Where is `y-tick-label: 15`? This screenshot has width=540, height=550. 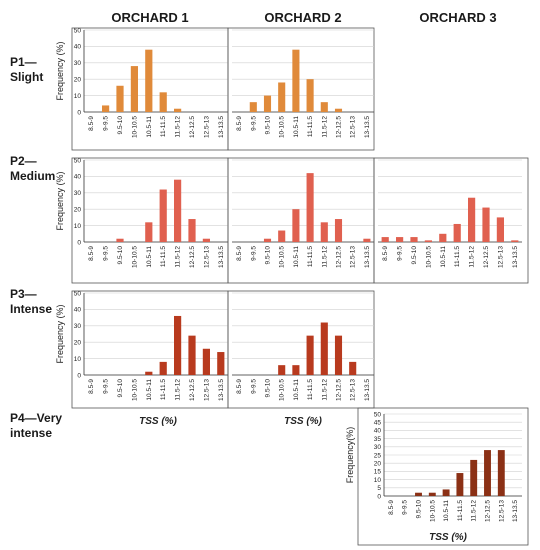 y-tick-label: 15 is located at coordinates (378, 472).